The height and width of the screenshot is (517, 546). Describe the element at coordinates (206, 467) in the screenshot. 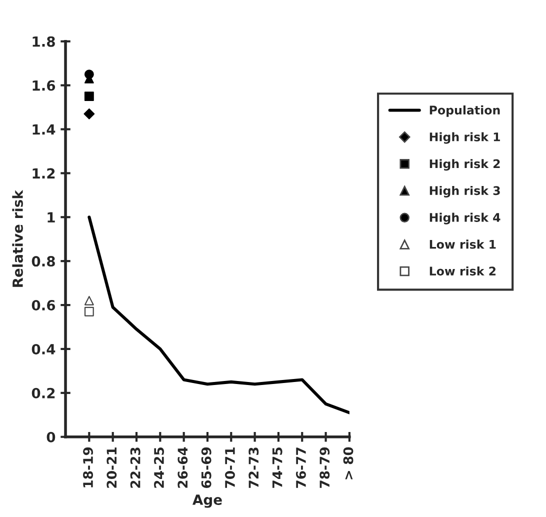

I see `x-tick-label: 65-69` at that location.